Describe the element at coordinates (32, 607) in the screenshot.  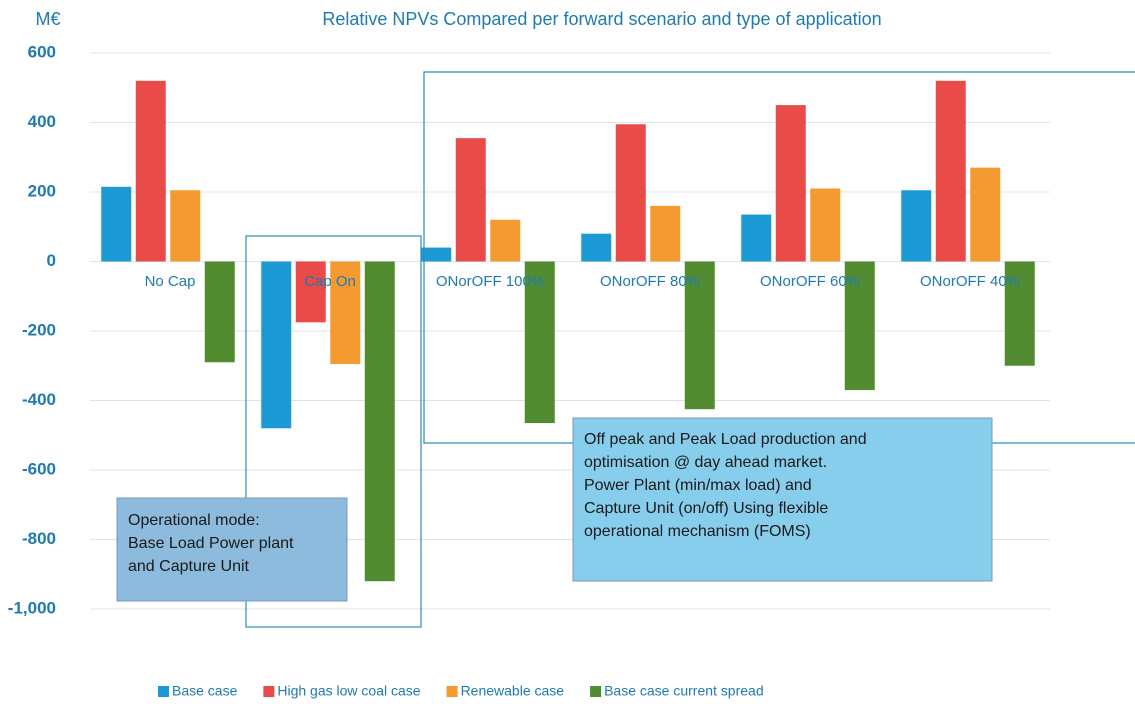
I see `y-tick-label: -1,000` at that location.